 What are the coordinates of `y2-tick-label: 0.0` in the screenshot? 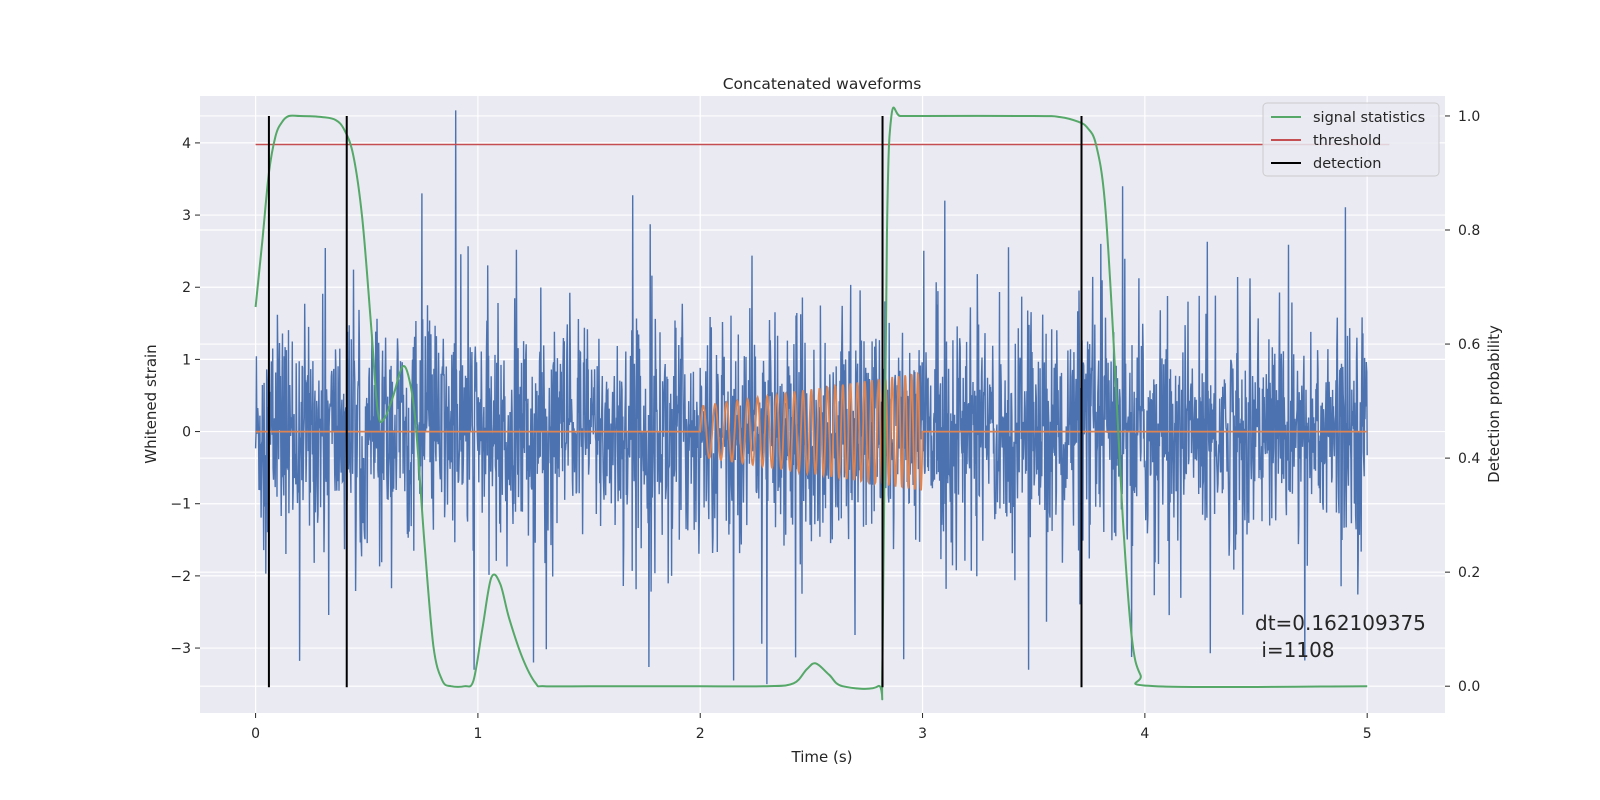 It's located at (1469, 687).